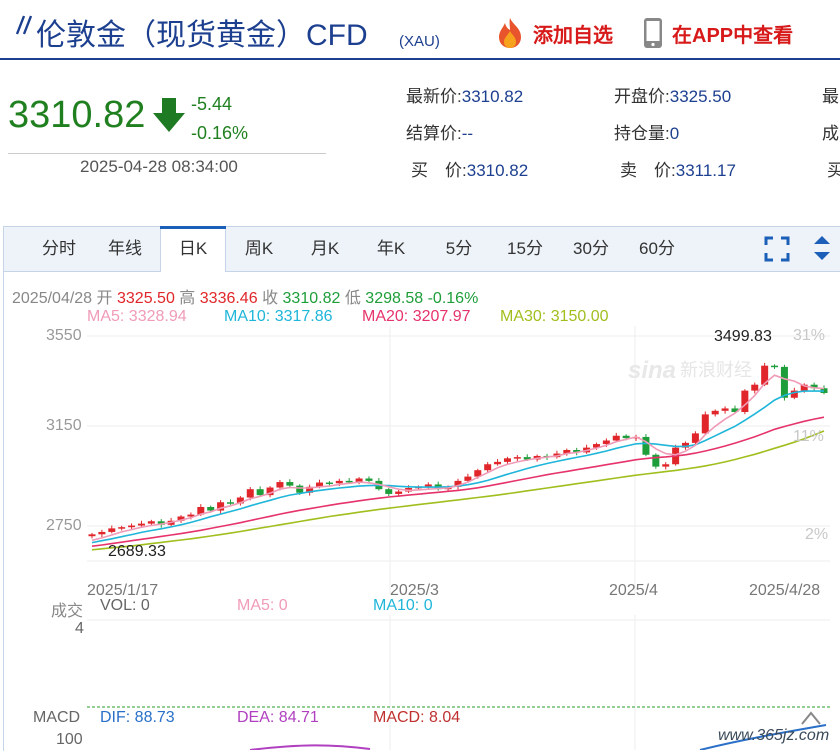 The height and width of the screenshot is (751, 840). I want to click on tab-year-line: 年线, so click(125, 248).